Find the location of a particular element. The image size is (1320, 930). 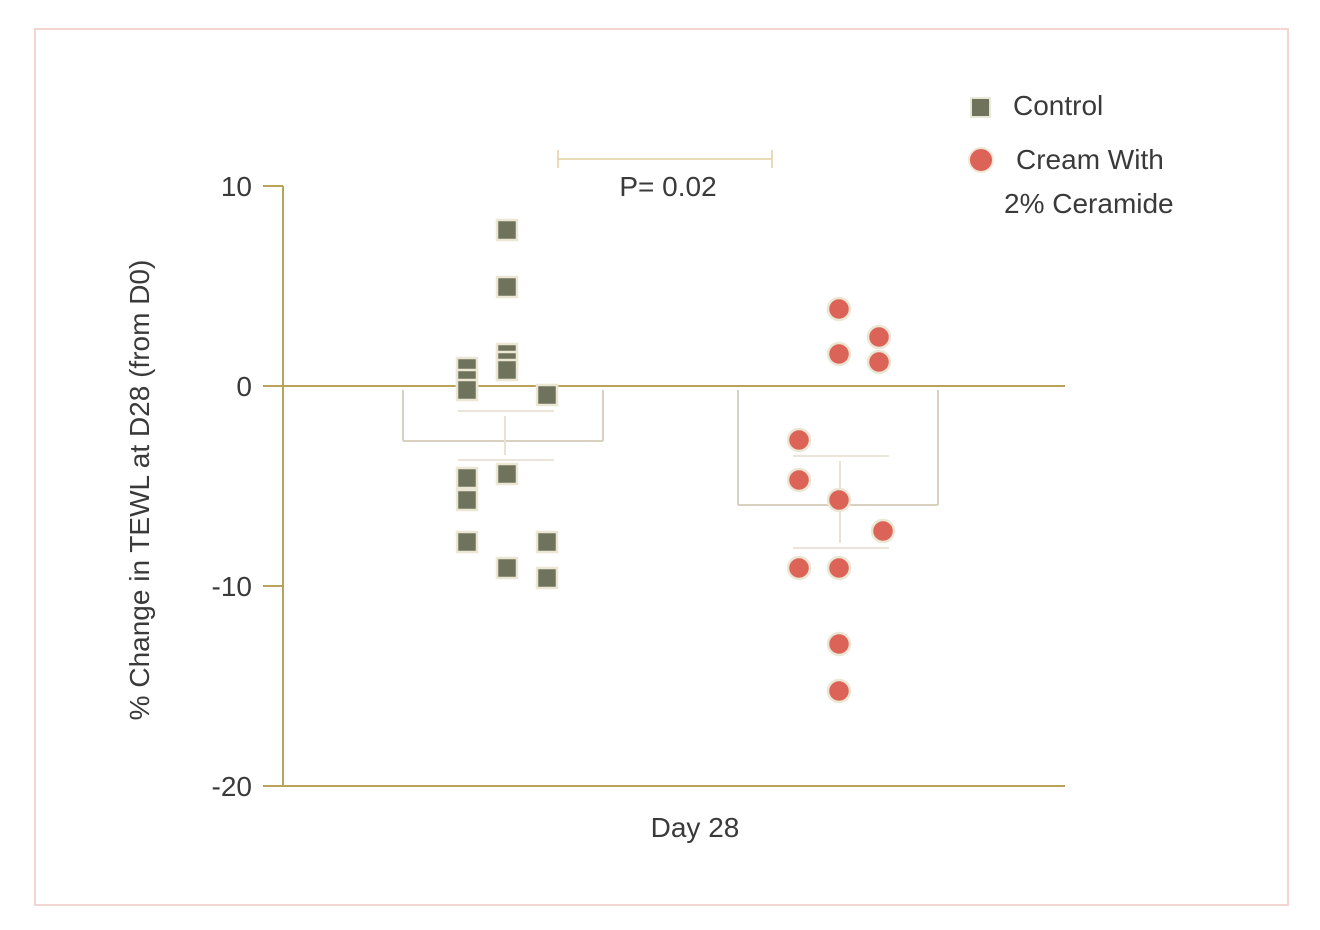

series-cream-points is located at coordinates (841, 500).